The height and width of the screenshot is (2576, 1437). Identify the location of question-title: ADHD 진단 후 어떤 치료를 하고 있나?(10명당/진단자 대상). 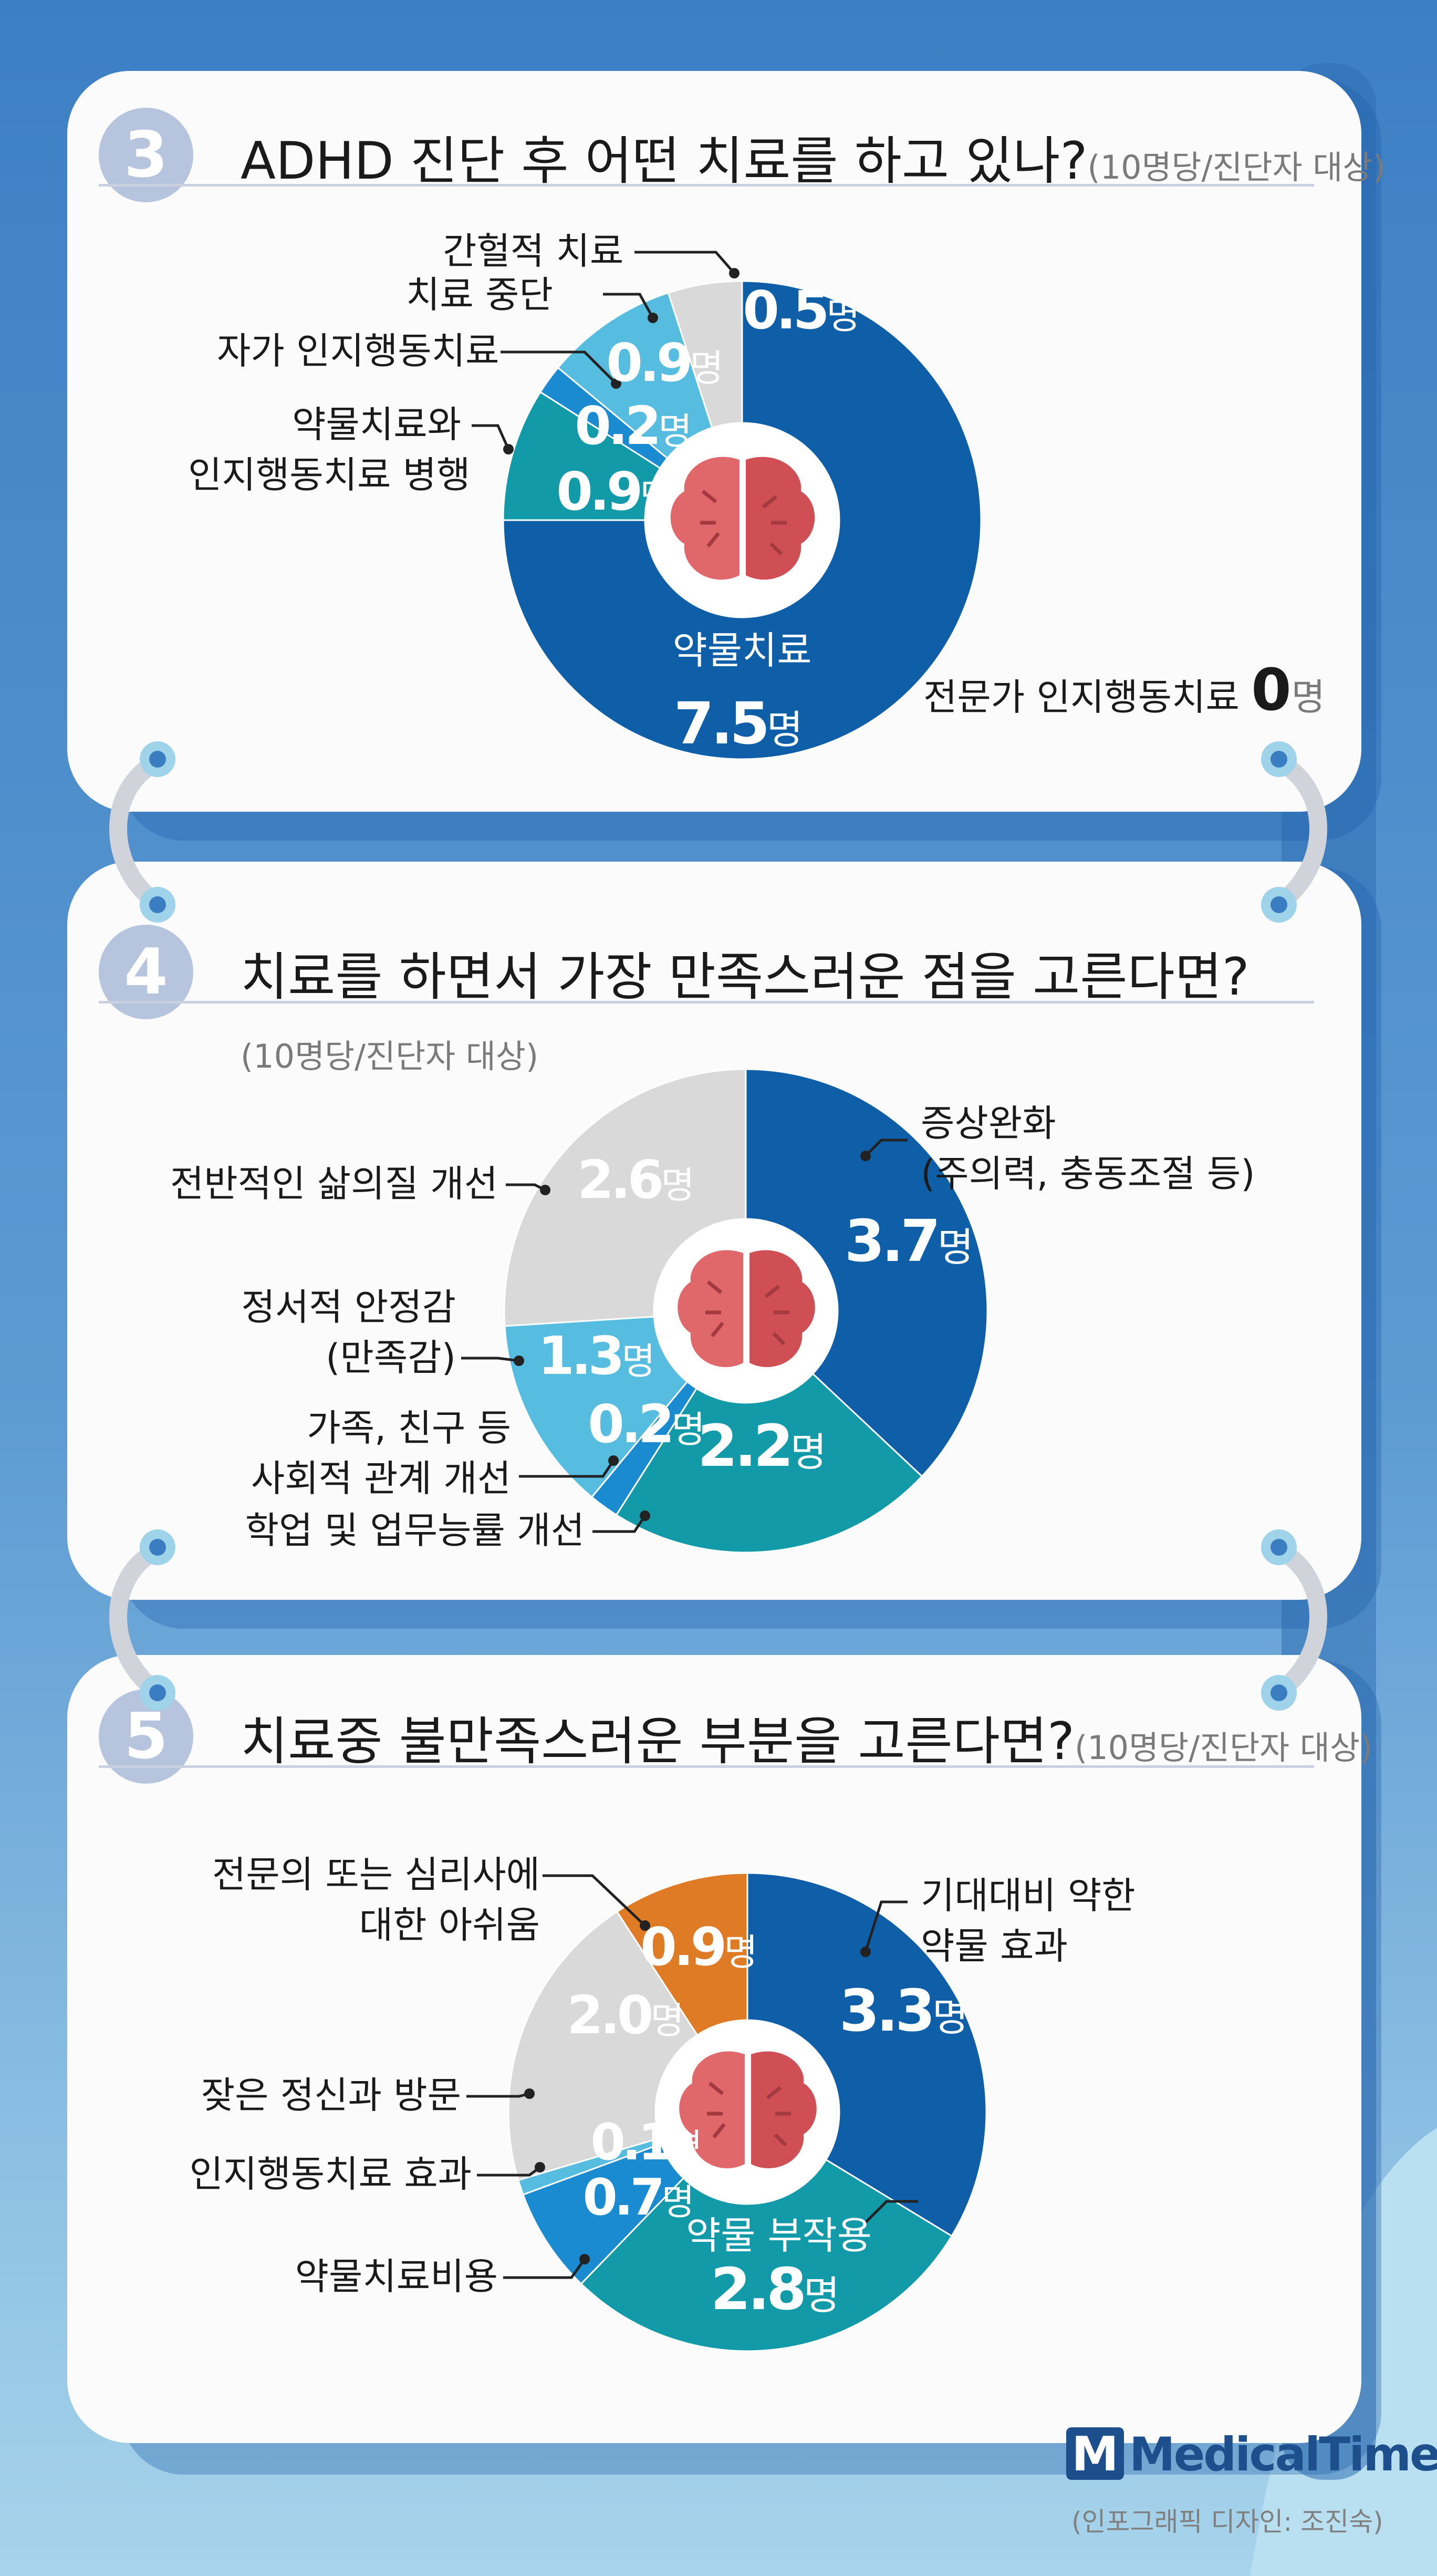
(814, 156).